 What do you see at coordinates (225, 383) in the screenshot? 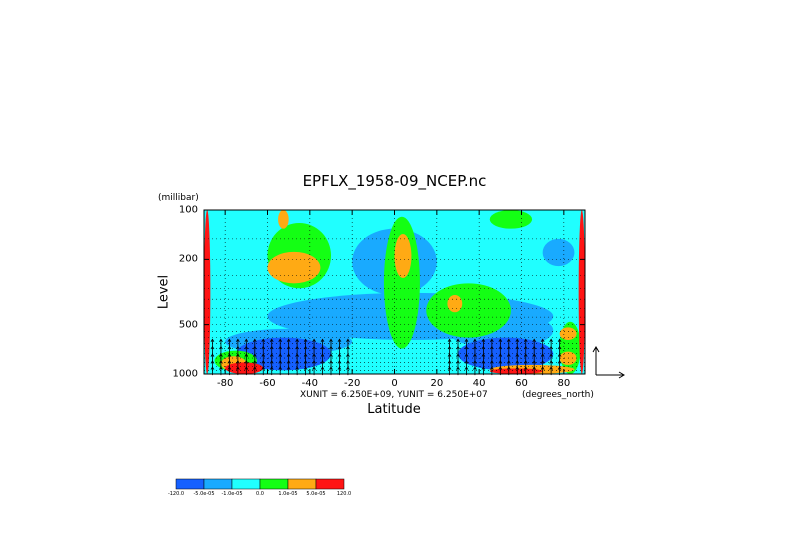
I see `x-tick-label: -80` at bounding box center [225, 383].